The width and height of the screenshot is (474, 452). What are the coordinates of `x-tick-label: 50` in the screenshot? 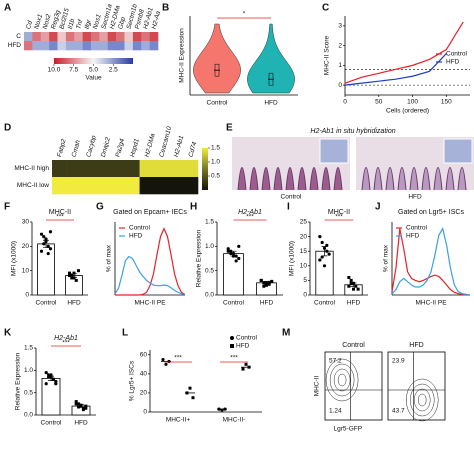 It's located at (379, 102).